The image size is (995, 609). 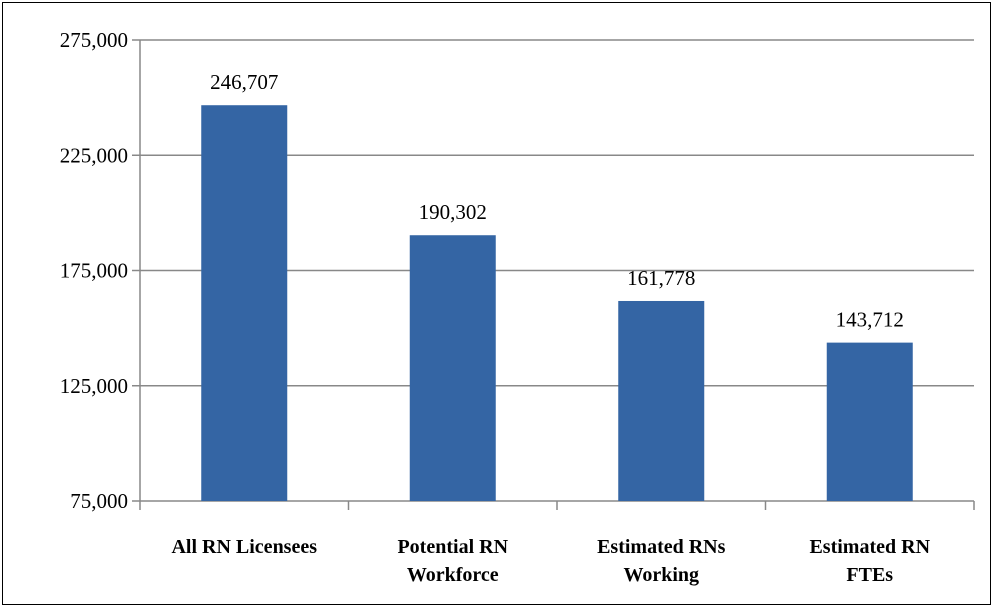 I want to click on x-category-label: All RN Licensees, so click(x=244, y=547).